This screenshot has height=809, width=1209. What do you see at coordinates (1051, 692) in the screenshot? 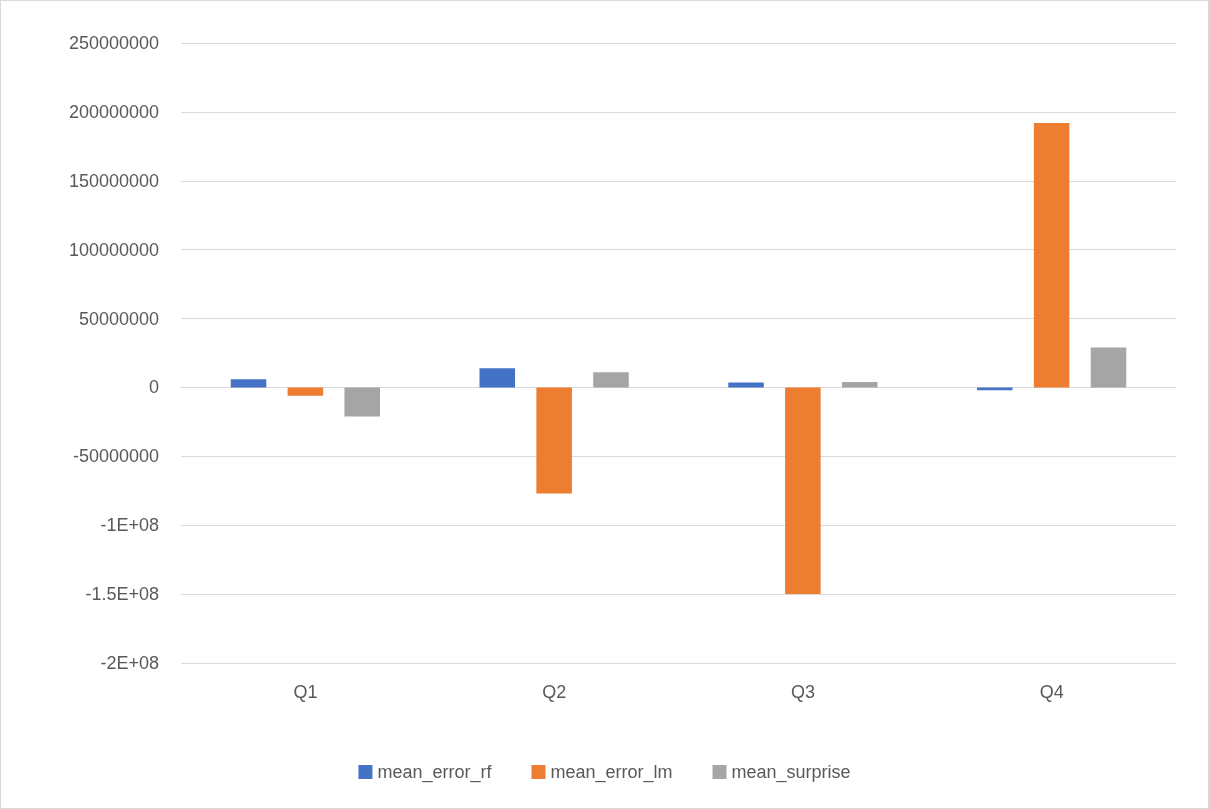
I see `x-tick-label: Q4` at bounding box center [1051, 692].